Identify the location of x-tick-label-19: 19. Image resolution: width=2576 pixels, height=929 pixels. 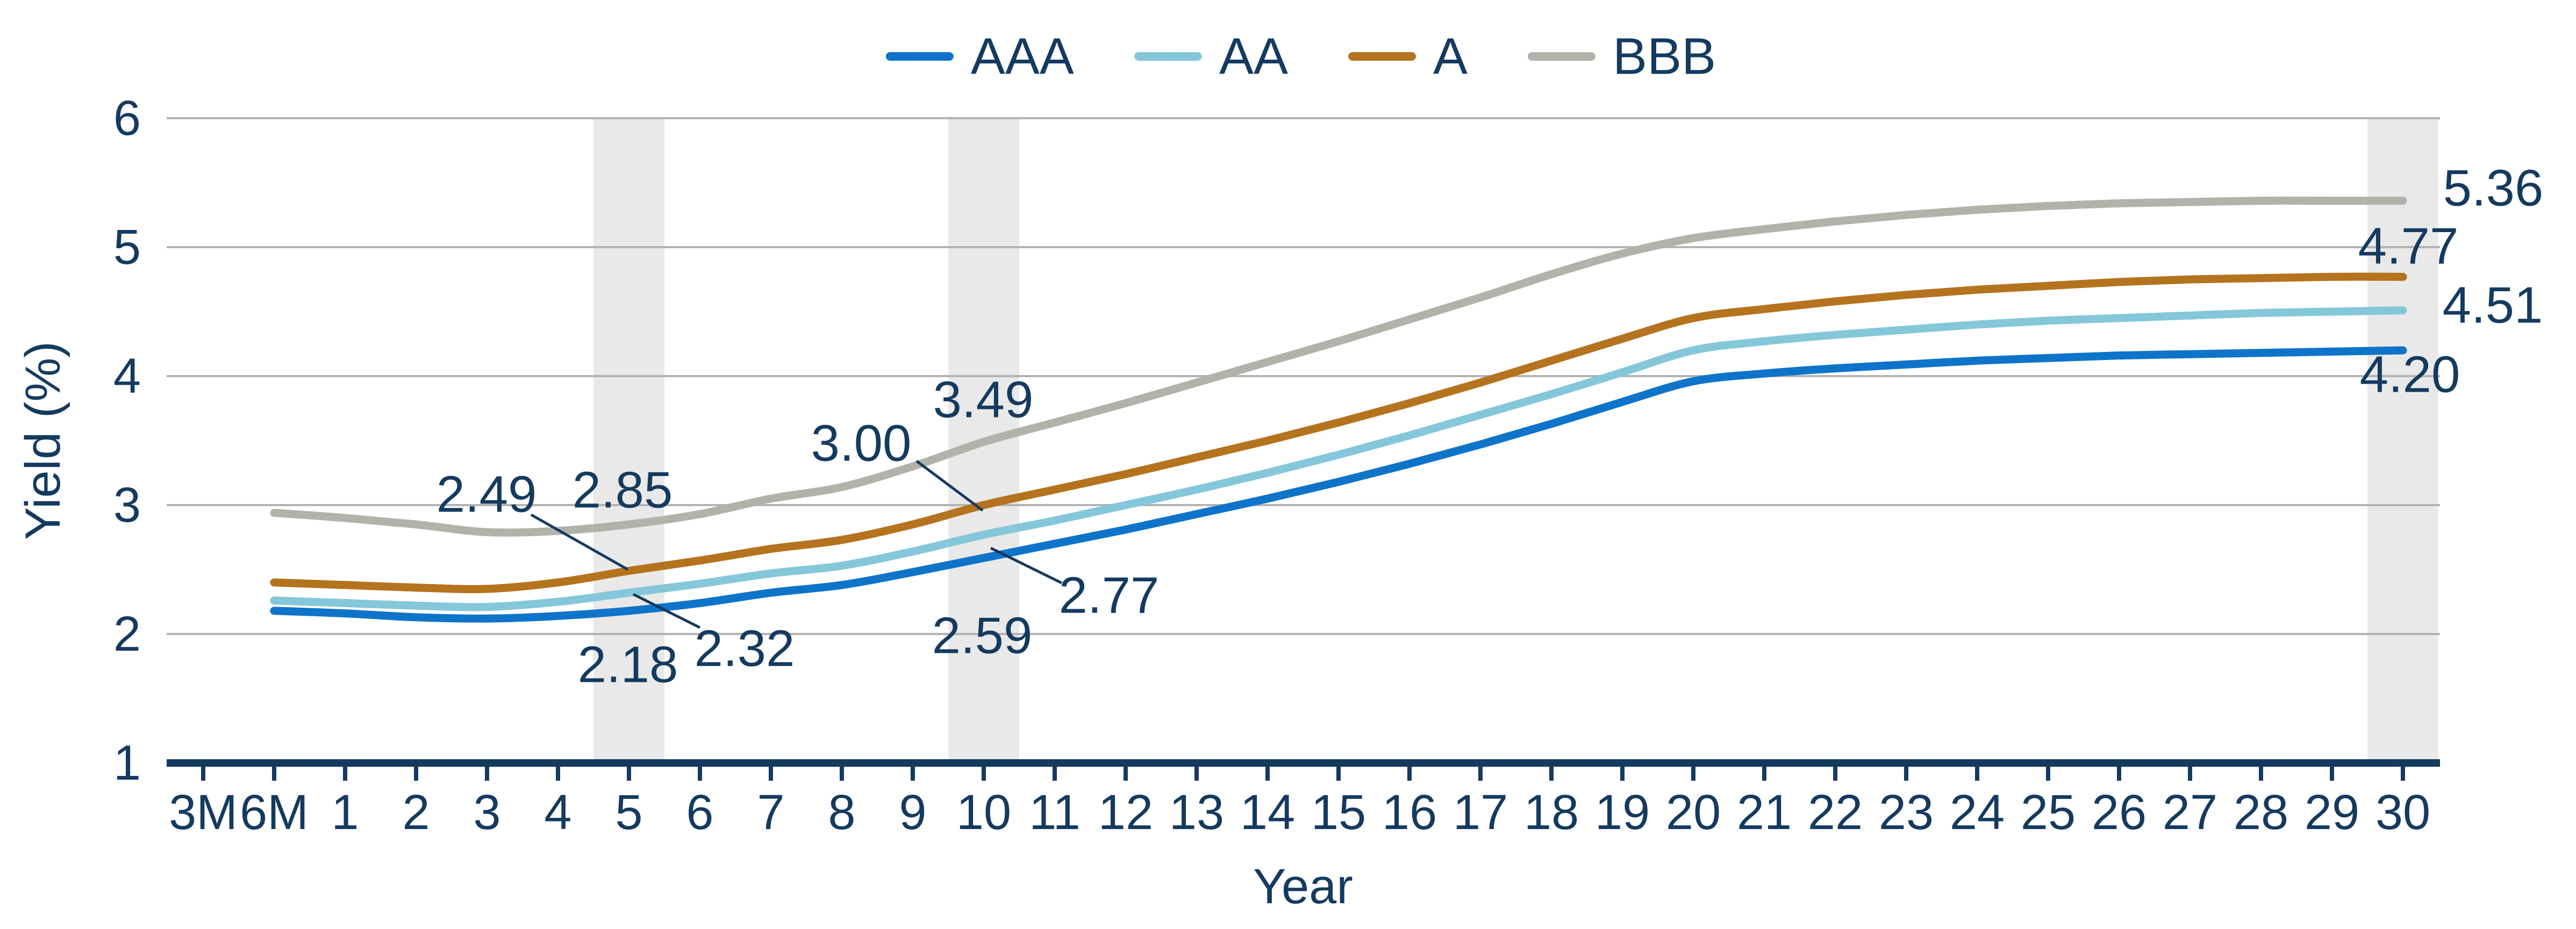
(1622, 812).